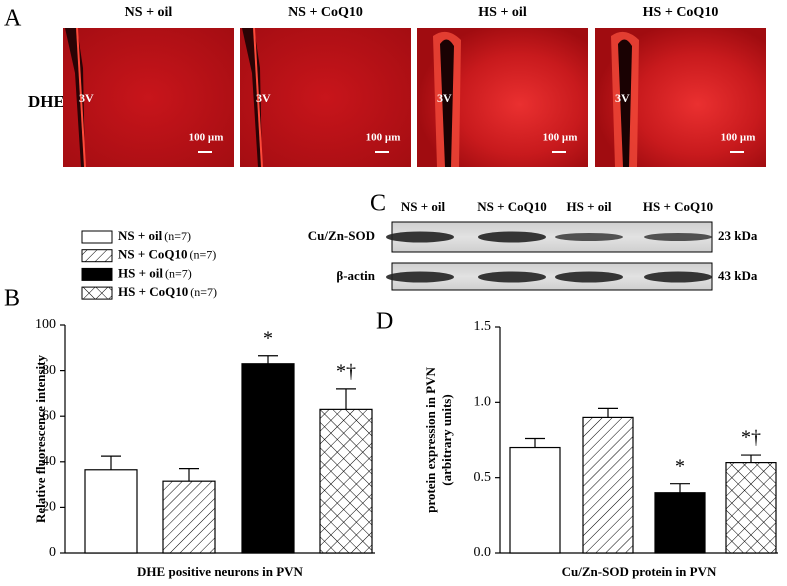 This screenshot has height=586, width=787. I want to click on y-tick-label: 1.5, so click(483, 326).